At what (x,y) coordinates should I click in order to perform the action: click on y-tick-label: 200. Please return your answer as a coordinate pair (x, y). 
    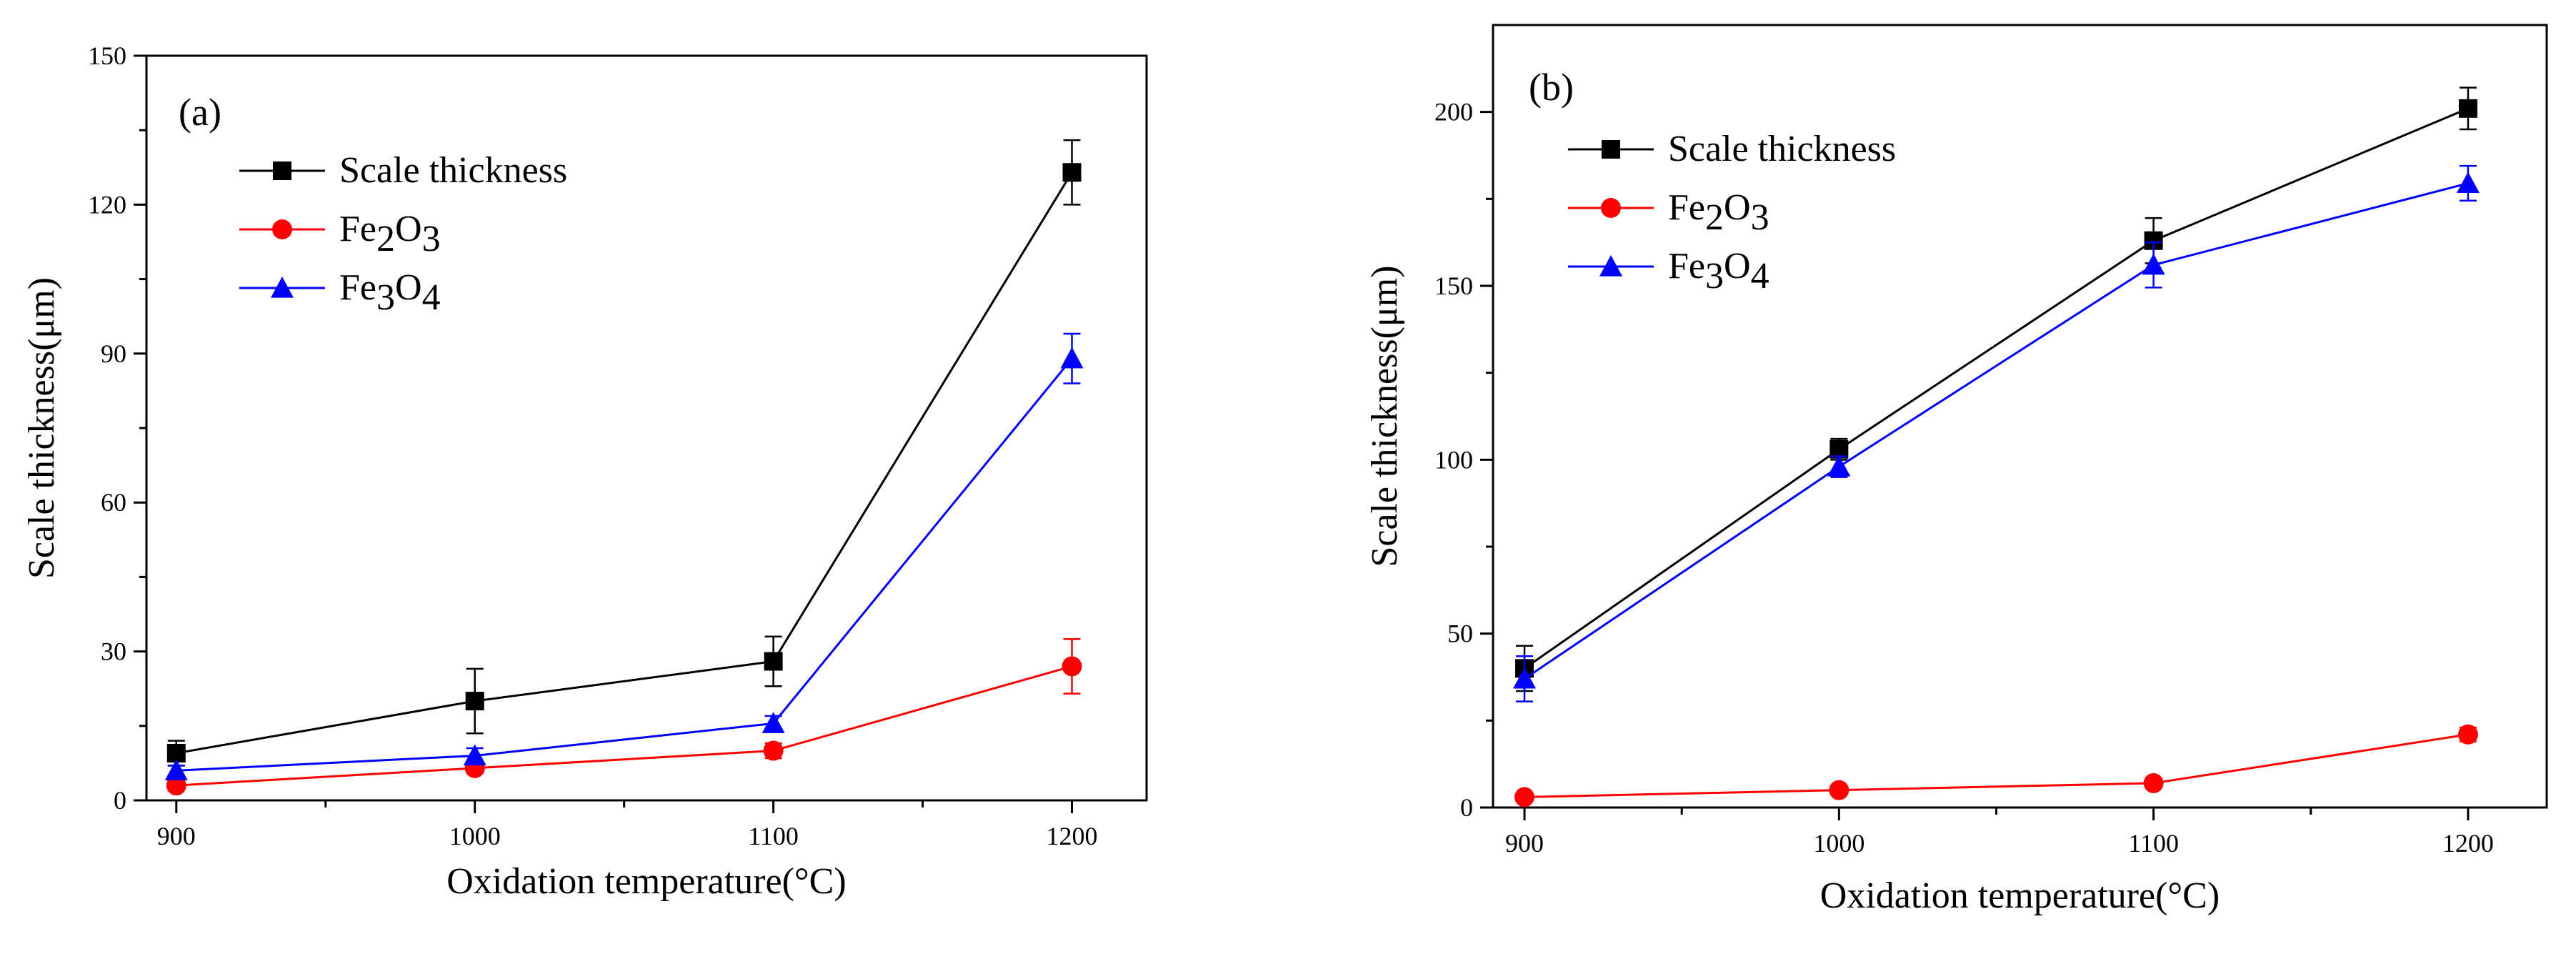
    Looking at the image, I should click on (1454, 112).